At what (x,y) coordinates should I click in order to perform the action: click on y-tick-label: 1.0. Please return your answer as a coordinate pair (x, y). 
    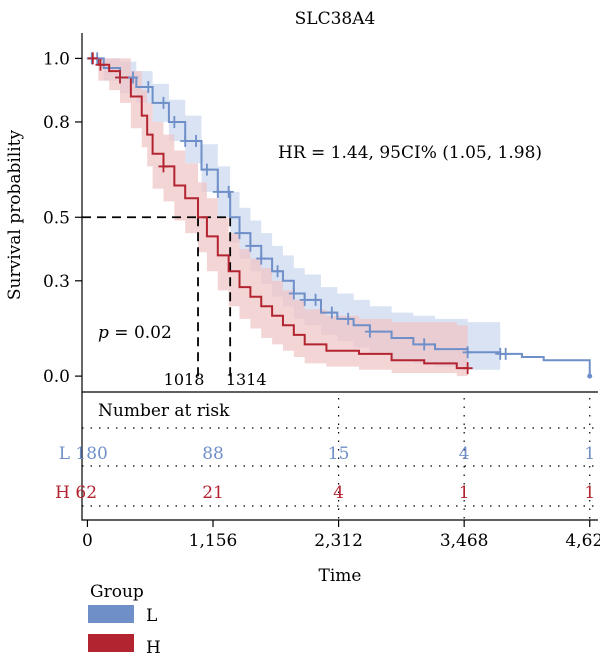
    Looking at the image, I should click on (56, 59).